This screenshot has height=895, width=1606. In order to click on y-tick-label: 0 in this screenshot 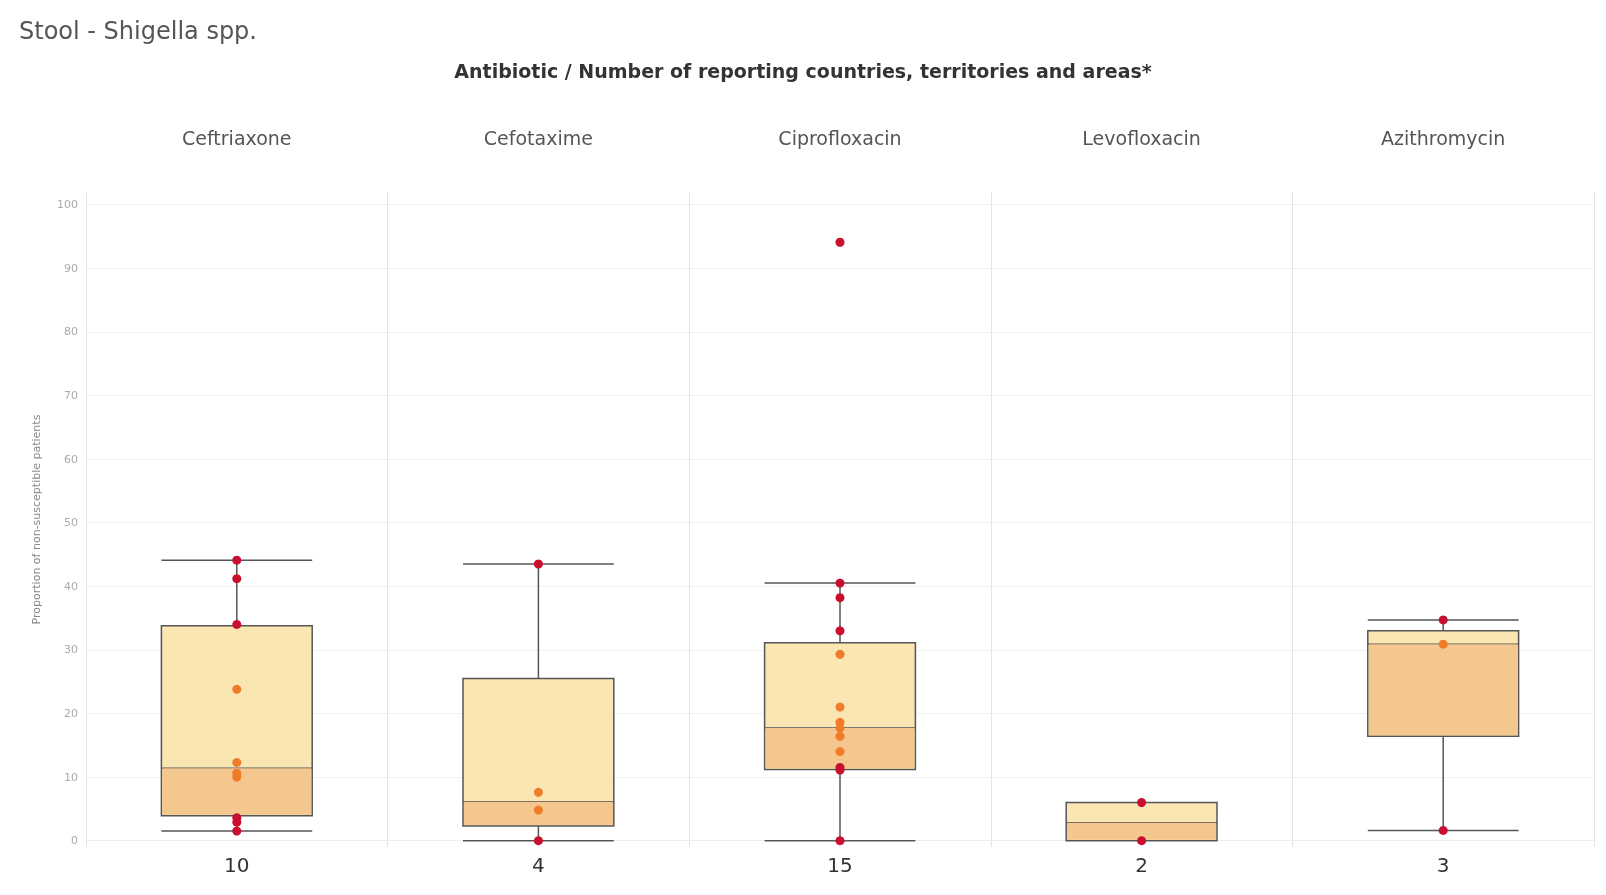, I will do `click(74, 841)`.